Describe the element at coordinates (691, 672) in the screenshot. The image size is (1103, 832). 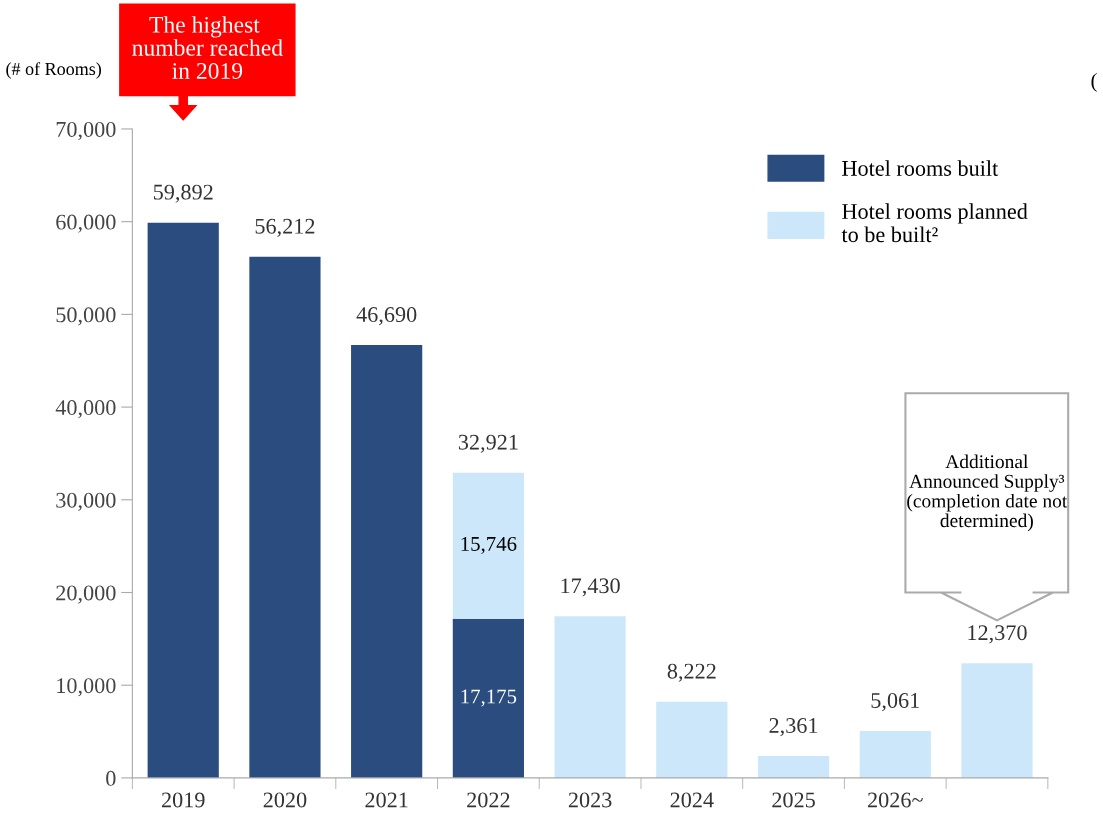
I see `data-label: 8,222` at that location.